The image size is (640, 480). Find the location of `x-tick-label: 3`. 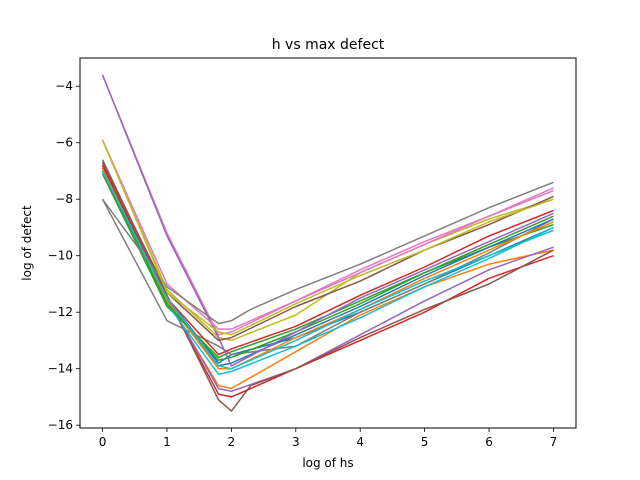

x-tick-label: 3 is located at coordinates (296, 442).